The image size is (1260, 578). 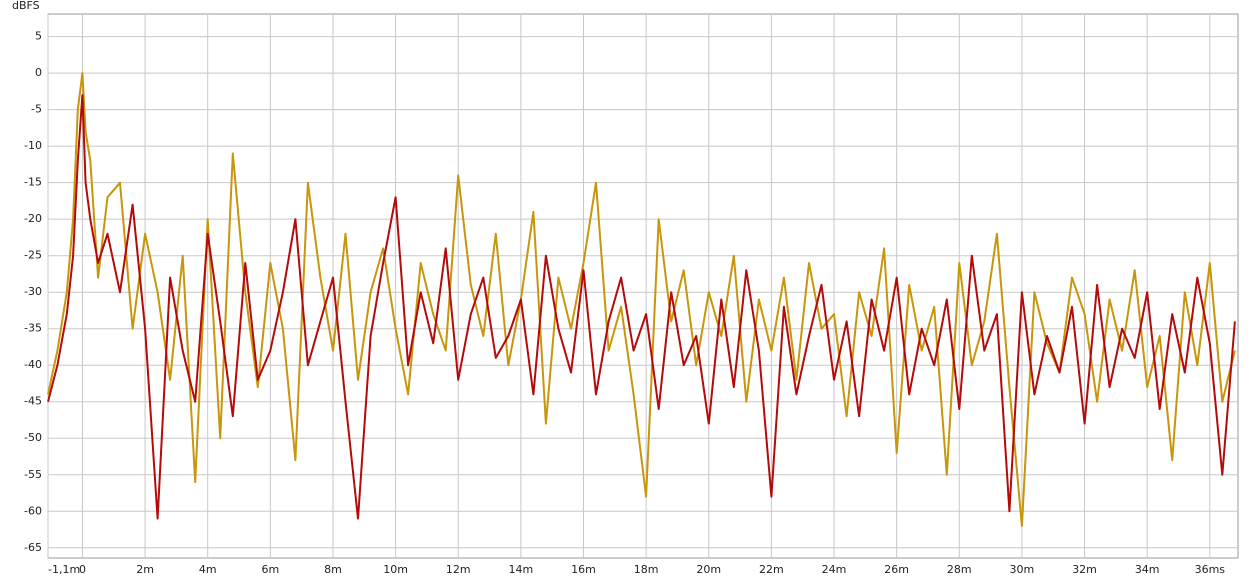 What do you see at coordinates (270, 569) in the screenshot?
I see `x-tick-label: 6m` at bounding box center [270, 569].